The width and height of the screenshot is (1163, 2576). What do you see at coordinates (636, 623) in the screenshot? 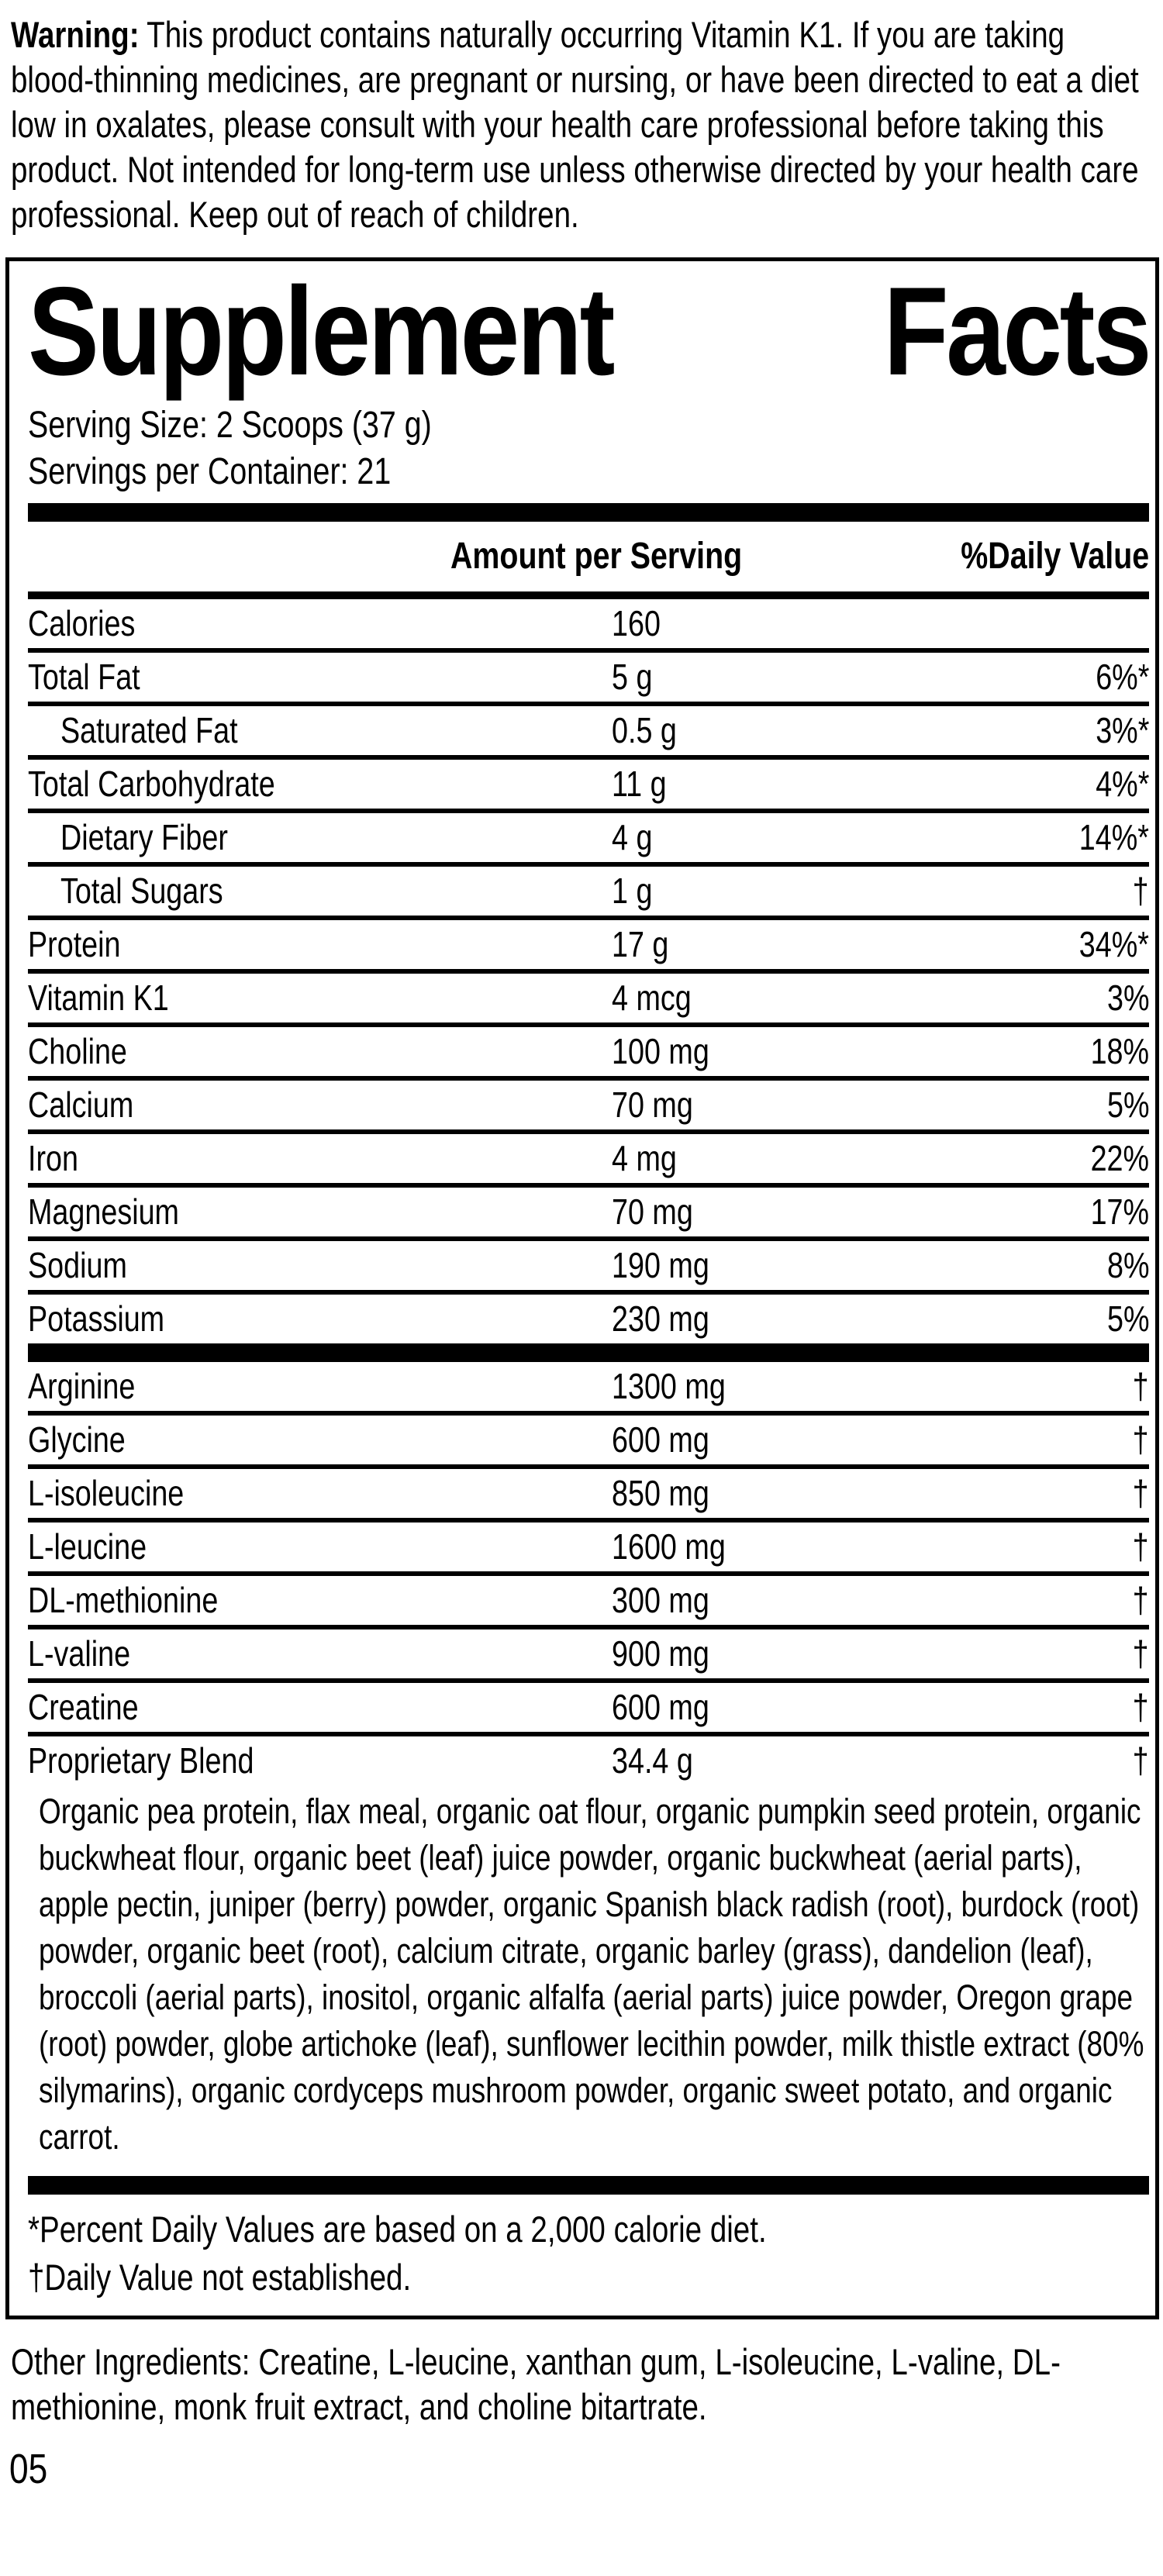
I see `nutrient-amount: 160` at bounding box center [636, 623].